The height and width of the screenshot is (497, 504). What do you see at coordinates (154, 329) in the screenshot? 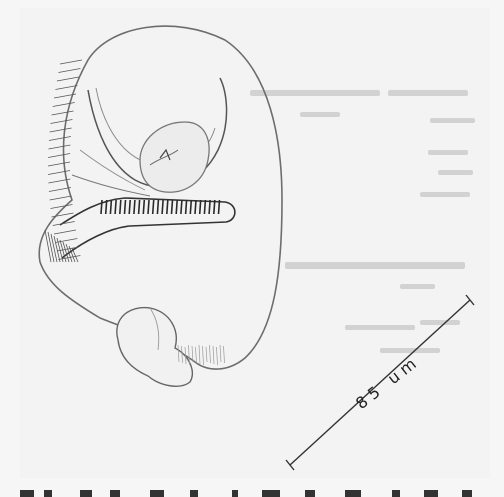
I see `posterior-lobe-inner` at bounding box center [154, 329].